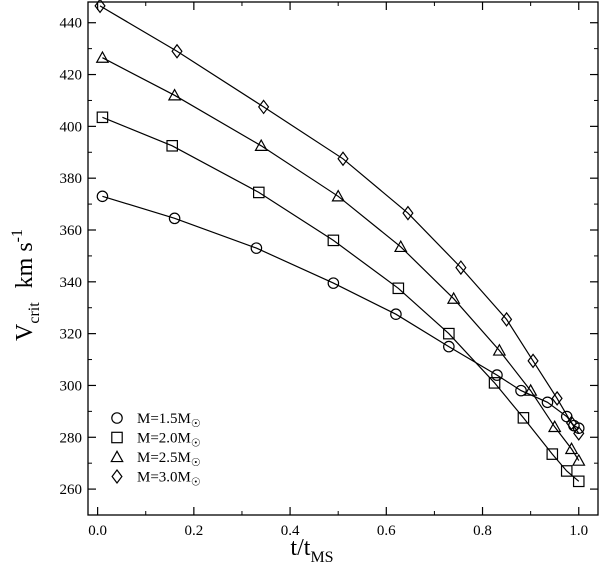 The image size is (600, 575). I want to click on y-tick-label: 440, so click(71, 24).